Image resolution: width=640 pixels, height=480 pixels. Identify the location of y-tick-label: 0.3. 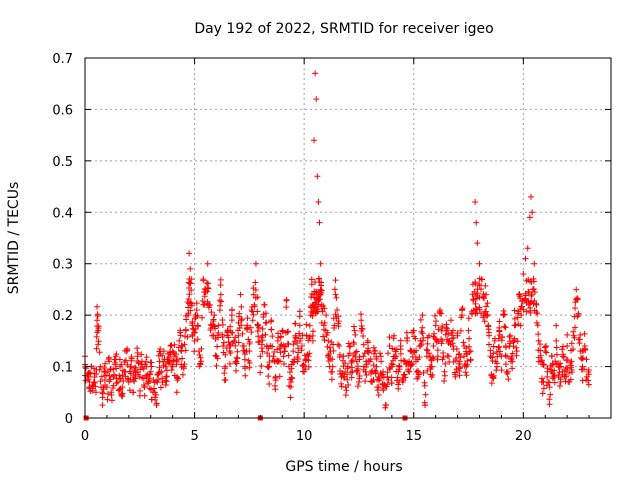
(62, 265).